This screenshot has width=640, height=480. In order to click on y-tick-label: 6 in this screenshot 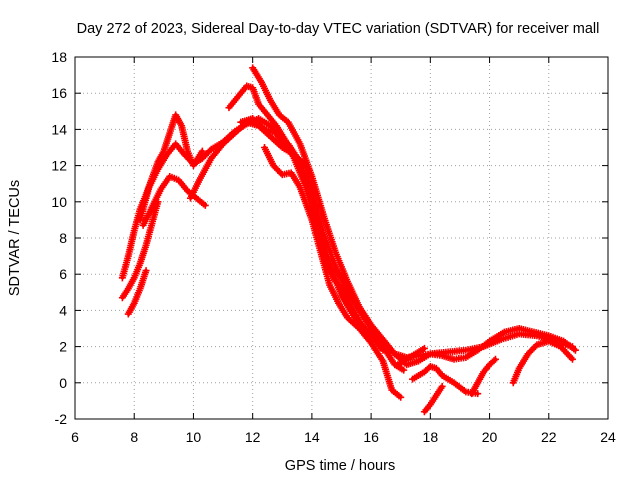, I will do `click(63, 274)`.